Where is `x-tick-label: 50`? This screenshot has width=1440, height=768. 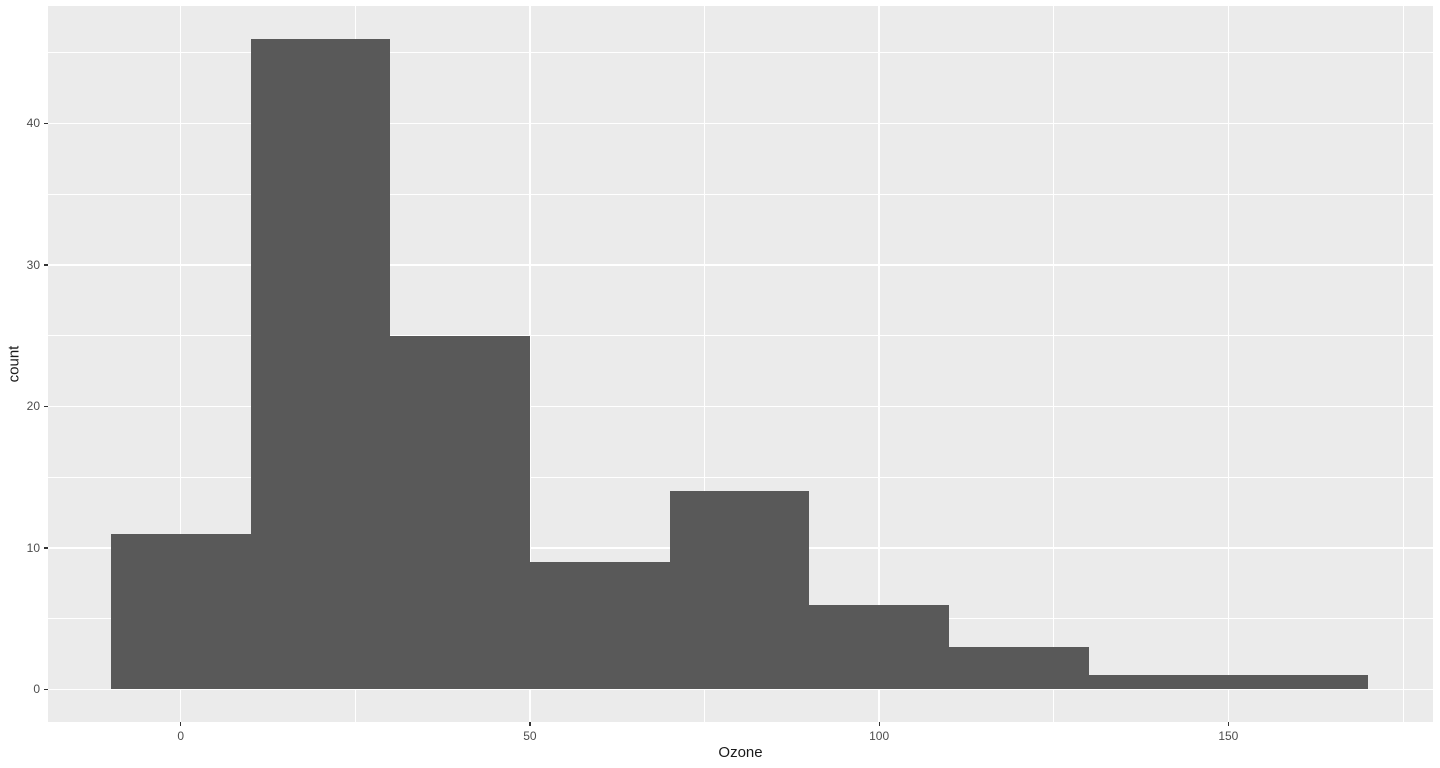
x-tick-label: 50 is located at coordinates (530, 736).